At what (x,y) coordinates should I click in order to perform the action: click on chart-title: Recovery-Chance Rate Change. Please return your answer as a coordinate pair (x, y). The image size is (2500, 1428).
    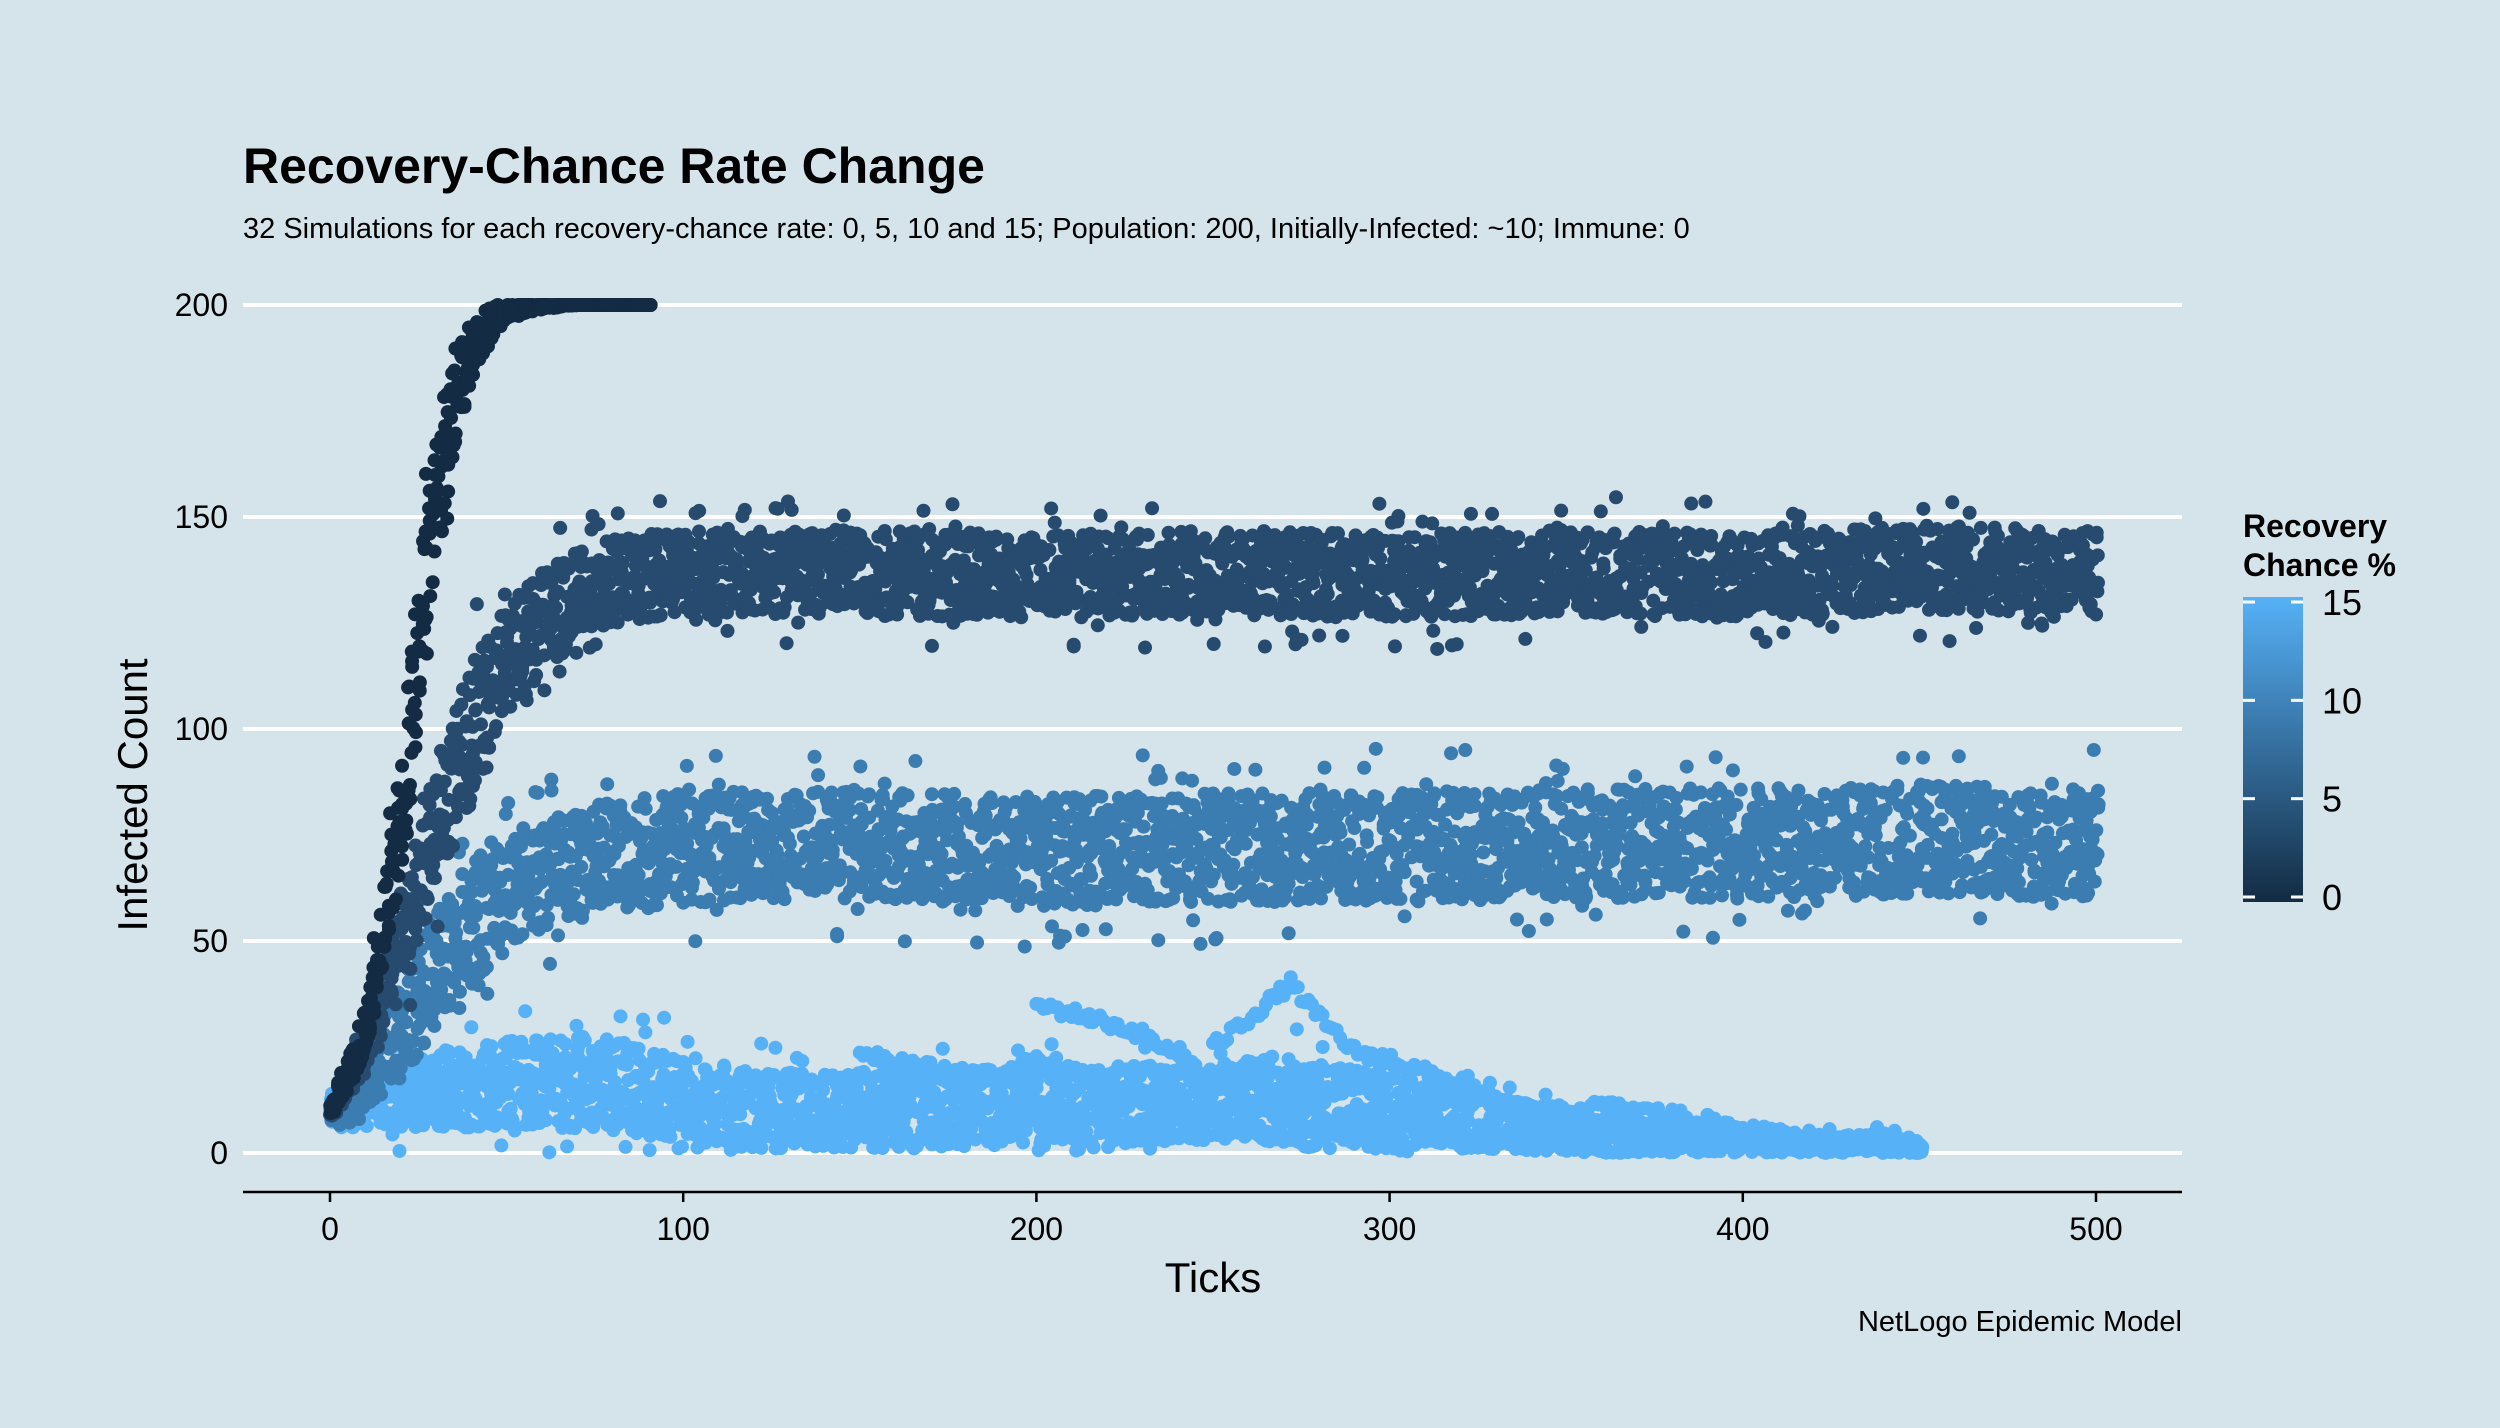
    Looking at the image, I should click on (614, 166).